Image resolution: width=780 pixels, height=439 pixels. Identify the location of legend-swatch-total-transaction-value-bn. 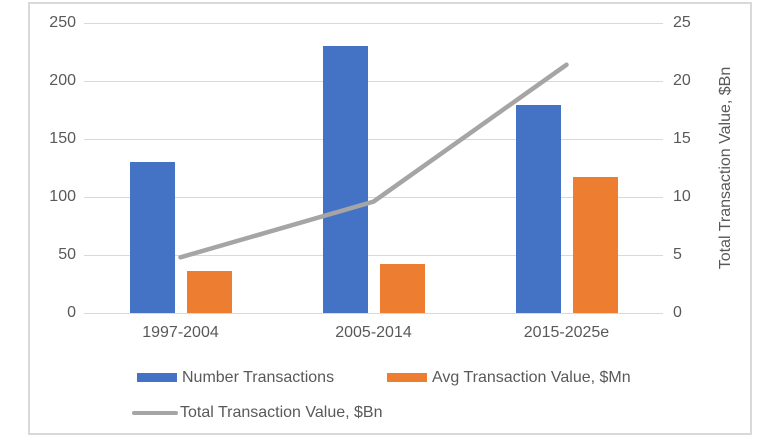
(155, 413).